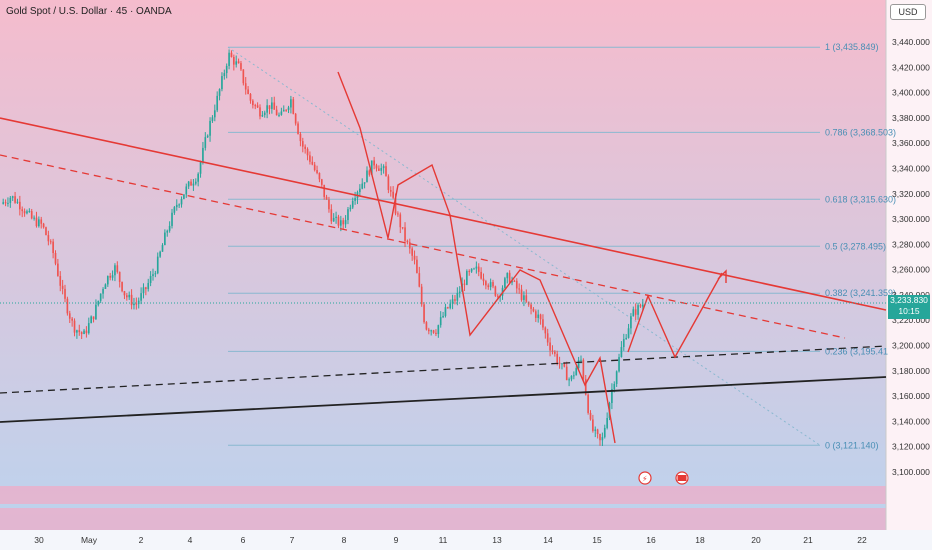  Describe the element at coordinates (911, 421) in the screenshot. I see `price-tick-label: 3,140.000` at that location.